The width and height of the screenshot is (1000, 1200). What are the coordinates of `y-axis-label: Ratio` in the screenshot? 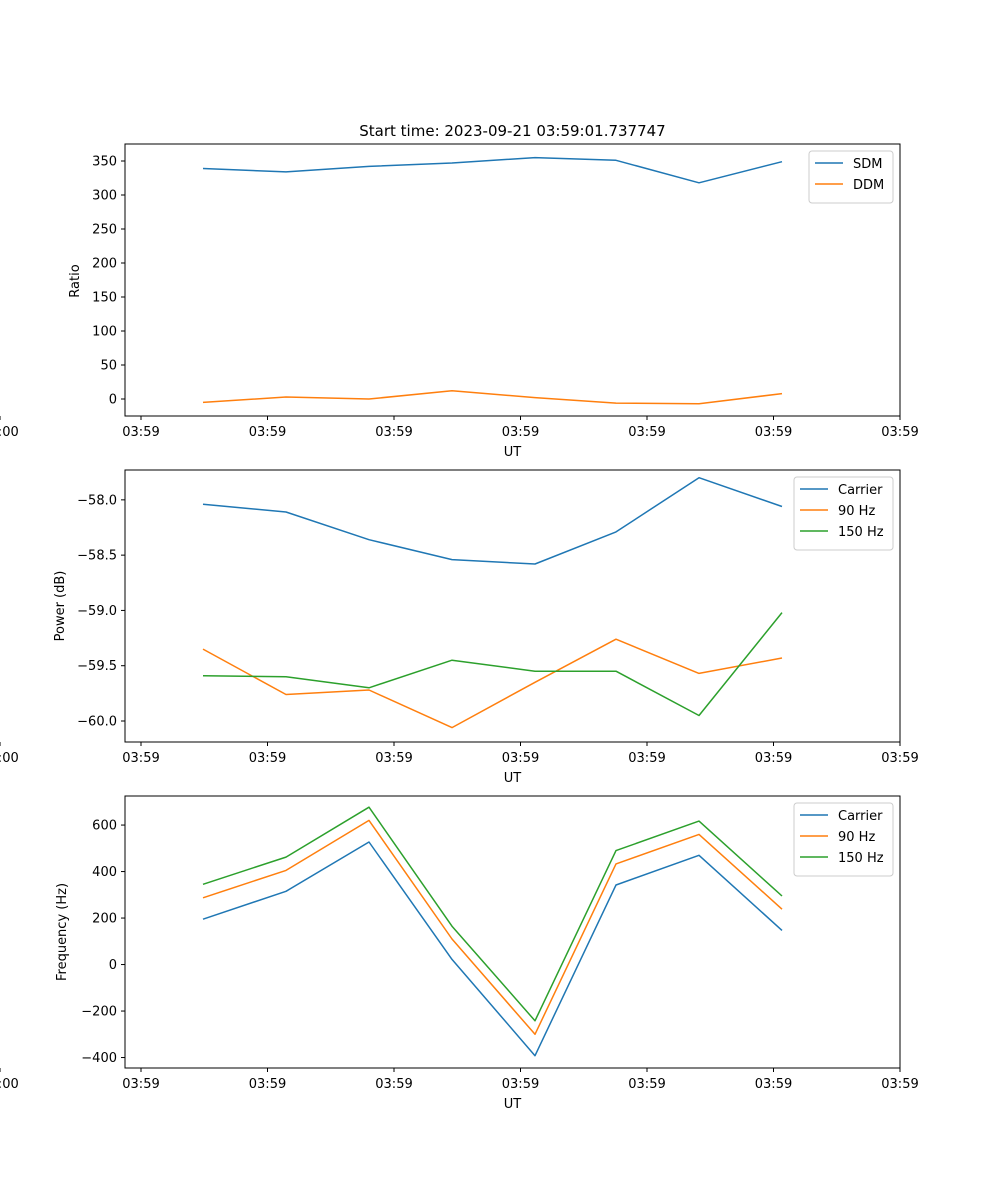 It's located at (75, 280).